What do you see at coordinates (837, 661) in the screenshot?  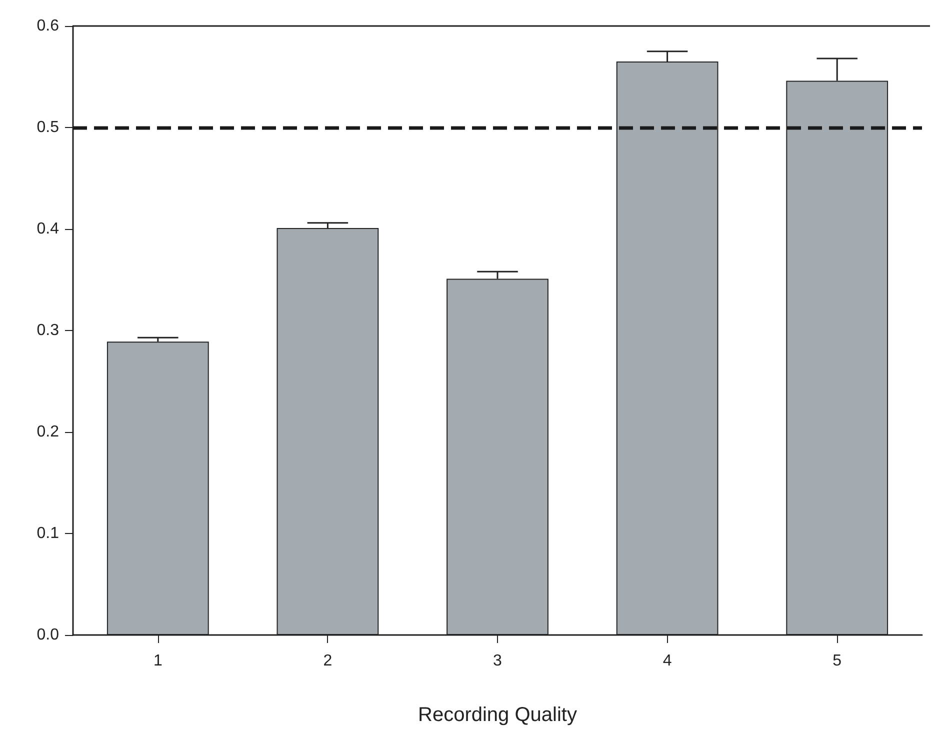 I see `x-tick-label: 5` at bounding box center [837, 661].